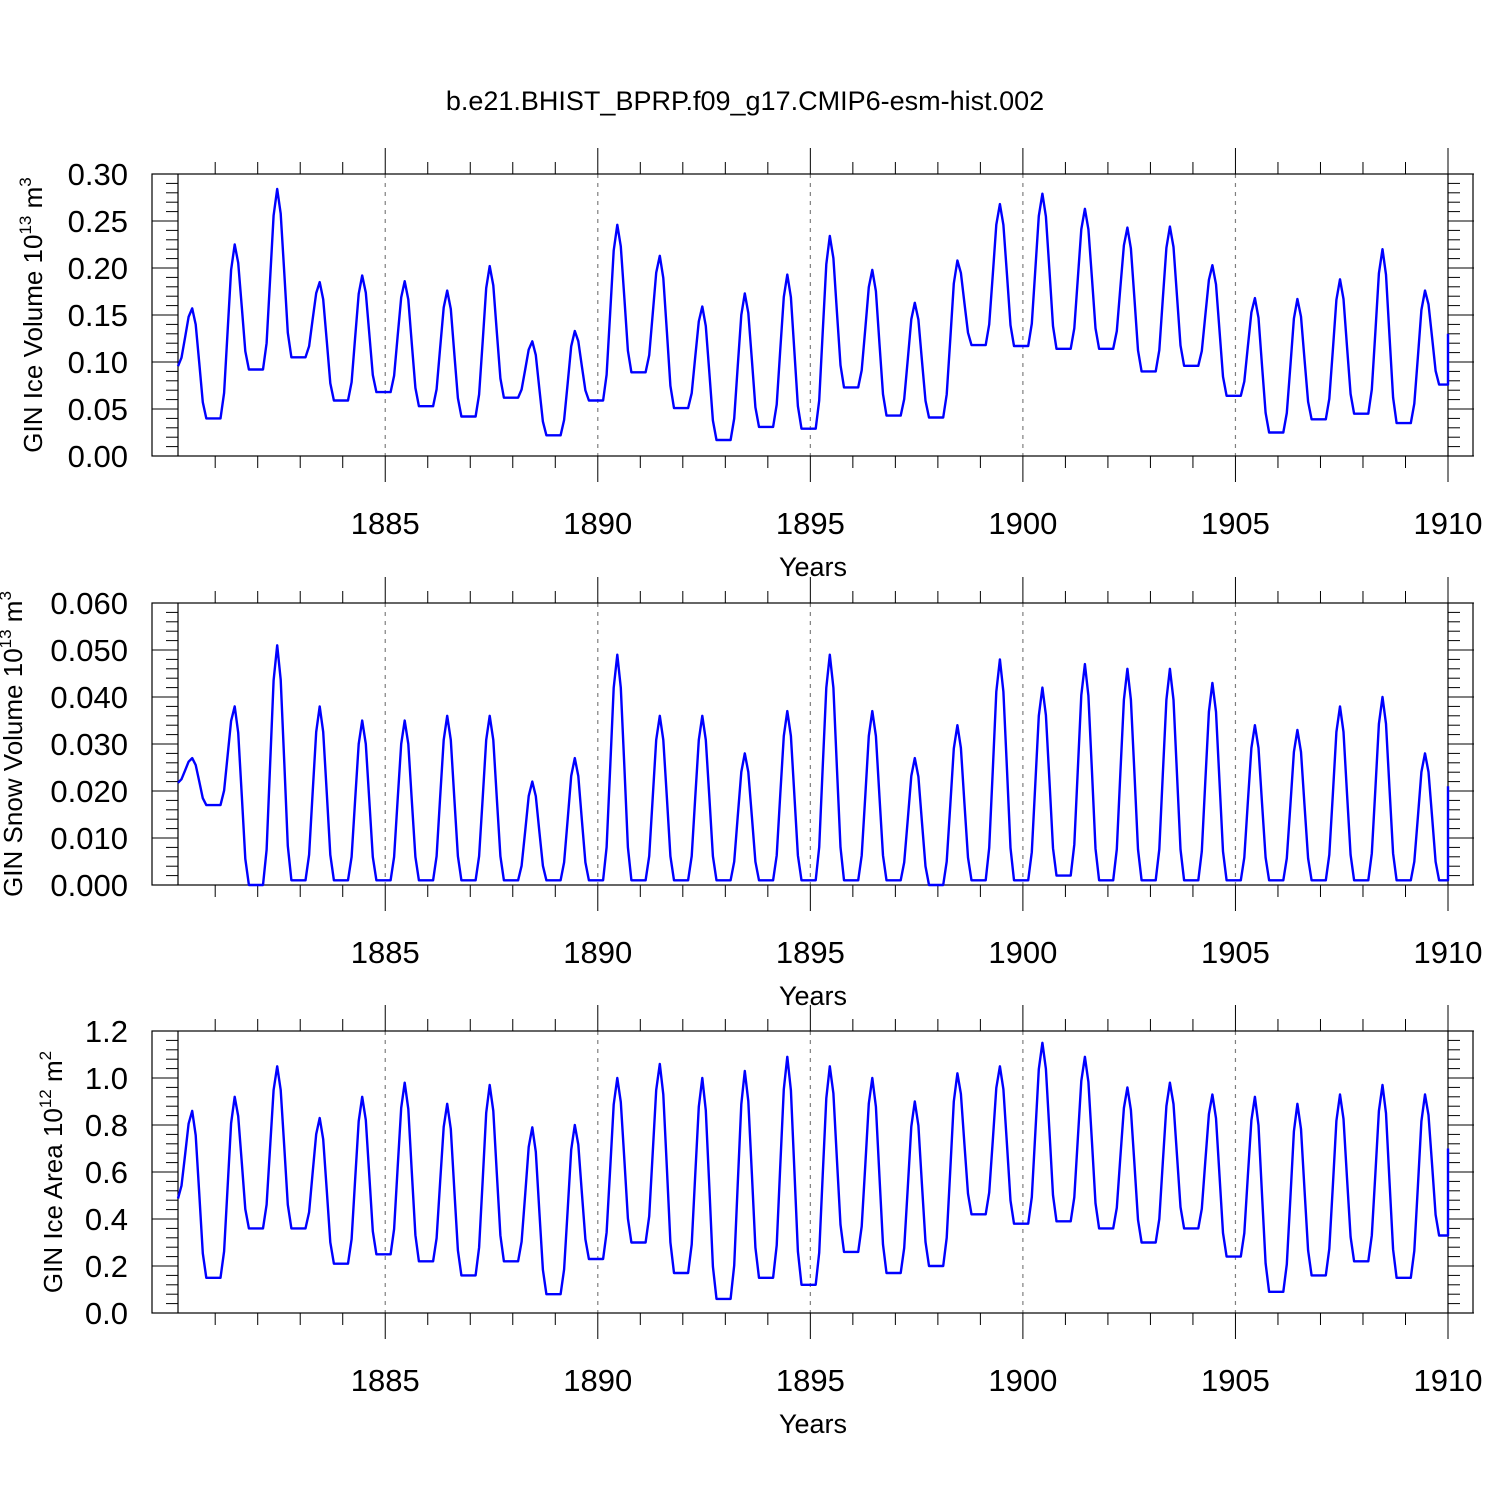 The height and width of the screenshot is (1500, 1500). I want to click on y-tick-label: 0.6, so click(106, 1172).